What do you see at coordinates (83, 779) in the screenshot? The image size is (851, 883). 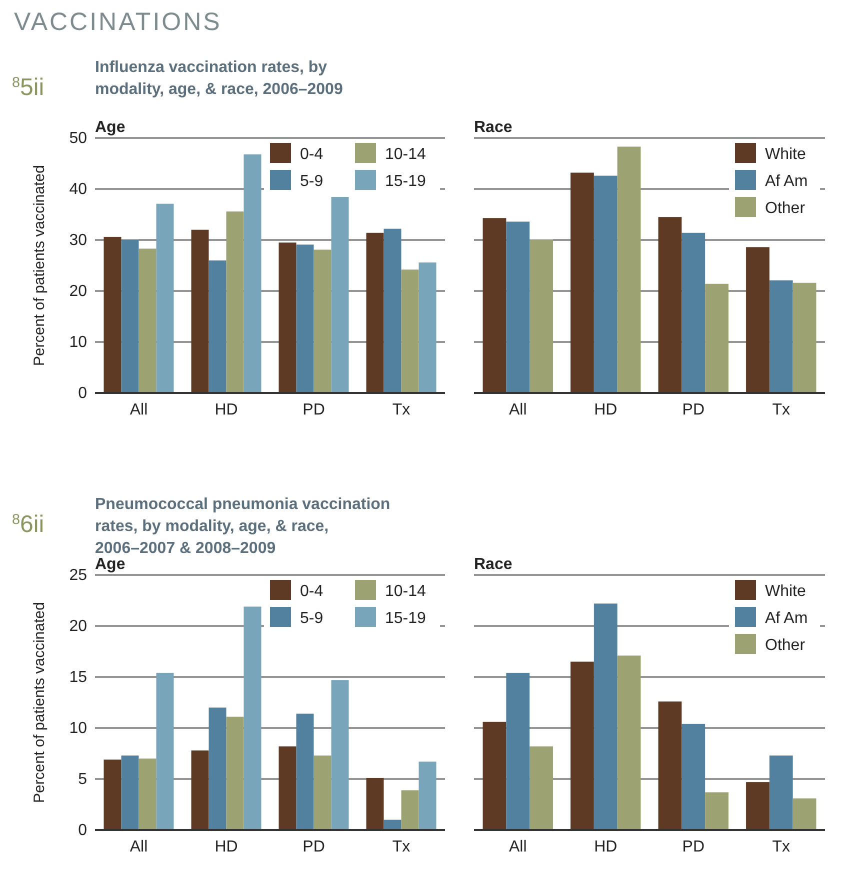 I see `y-tick-label: 5` at bounding box center [83, 779].